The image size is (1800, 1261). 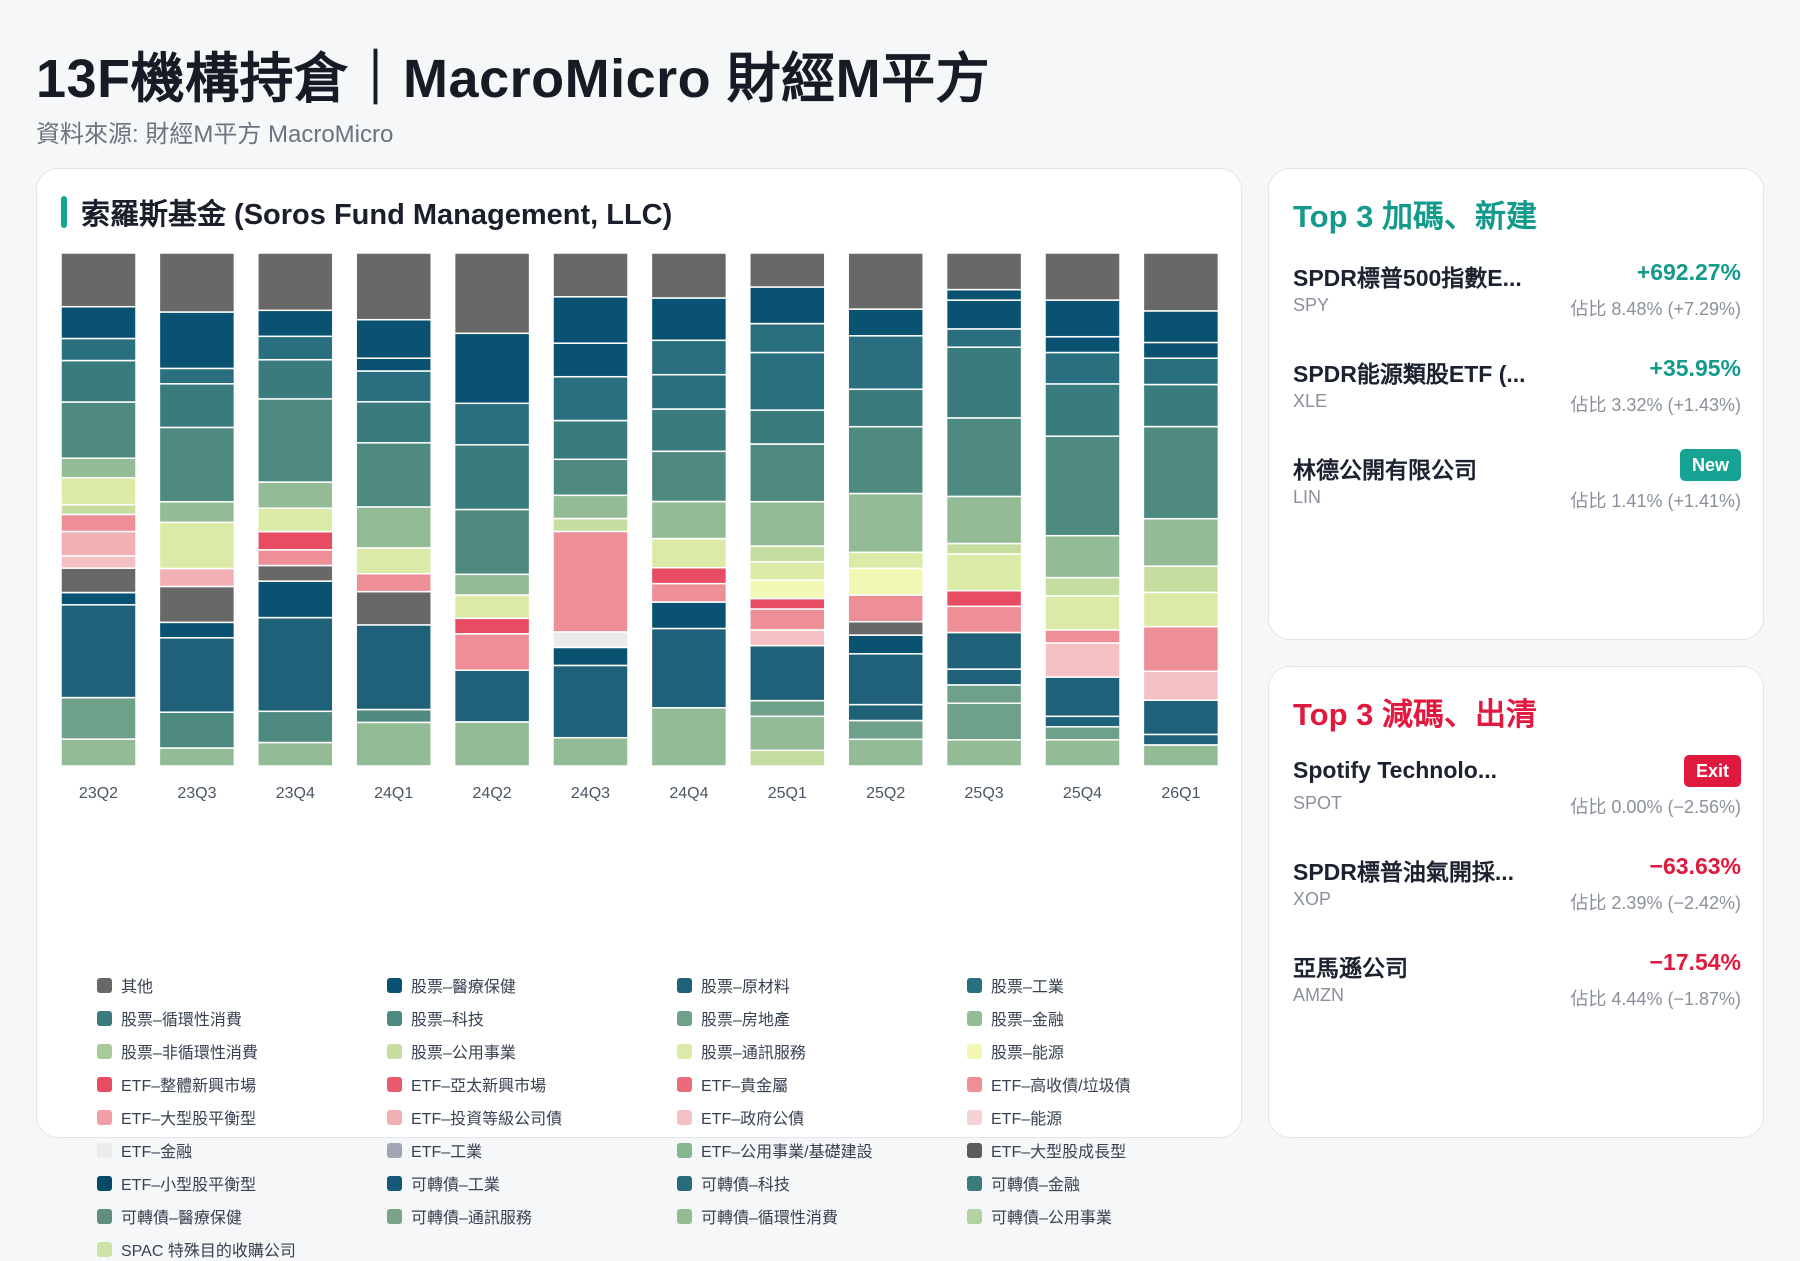 What do you see at coordinates (885, 560) in the screenshot?
I see `bar-segment: 股票–通訊服務 3%` at bounding box center [885, 560].